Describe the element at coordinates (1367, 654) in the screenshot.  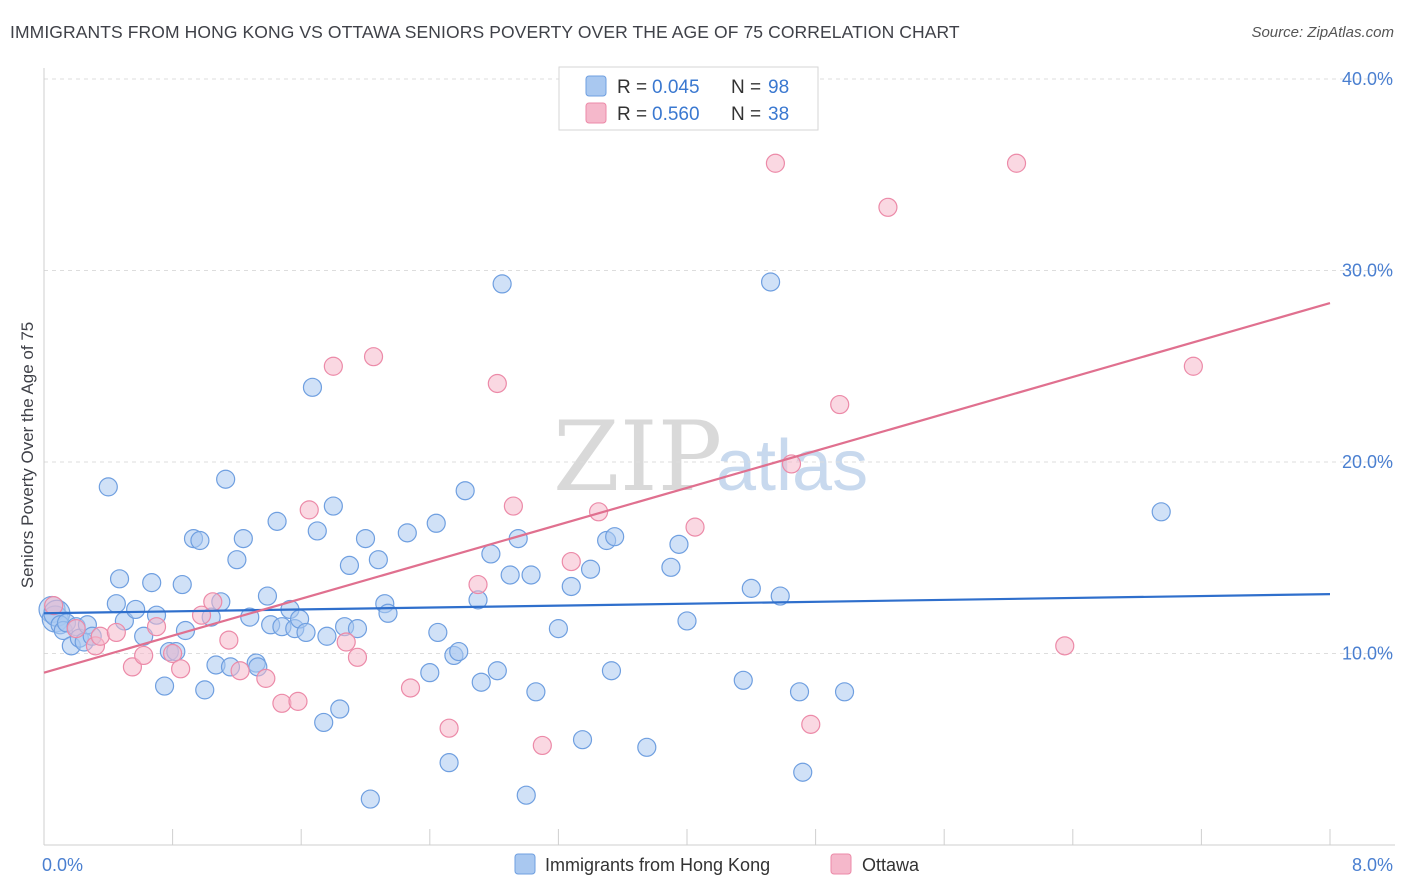
I see `y-tick-label: 10.0%` at that location.